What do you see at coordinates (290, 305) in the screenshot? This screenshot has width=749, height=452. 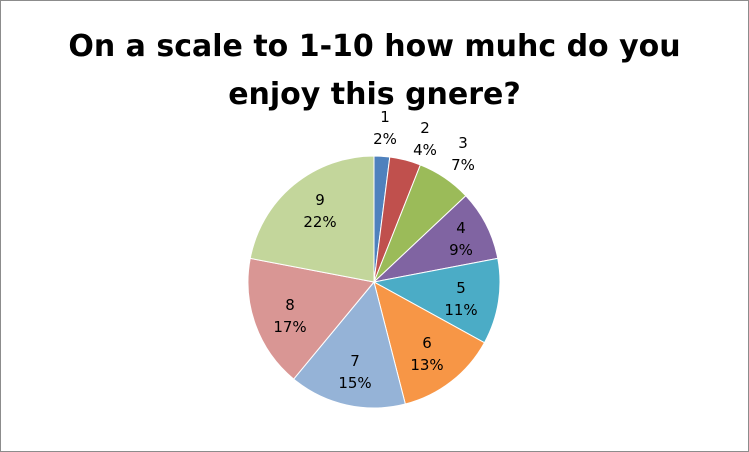 I see `data-label-category-8: 8` at bounding box center [290, 305].